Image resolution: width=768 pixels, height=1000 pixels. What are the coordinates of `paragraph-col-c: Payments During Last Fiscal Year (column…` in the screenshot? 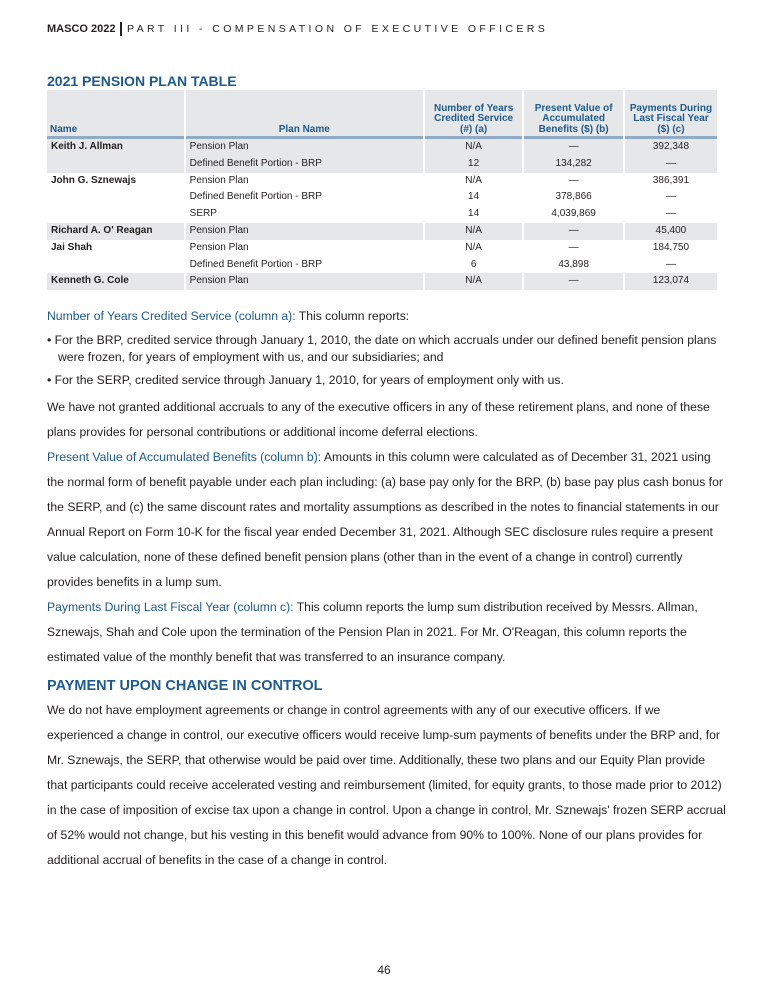 It's located at (387, 632).